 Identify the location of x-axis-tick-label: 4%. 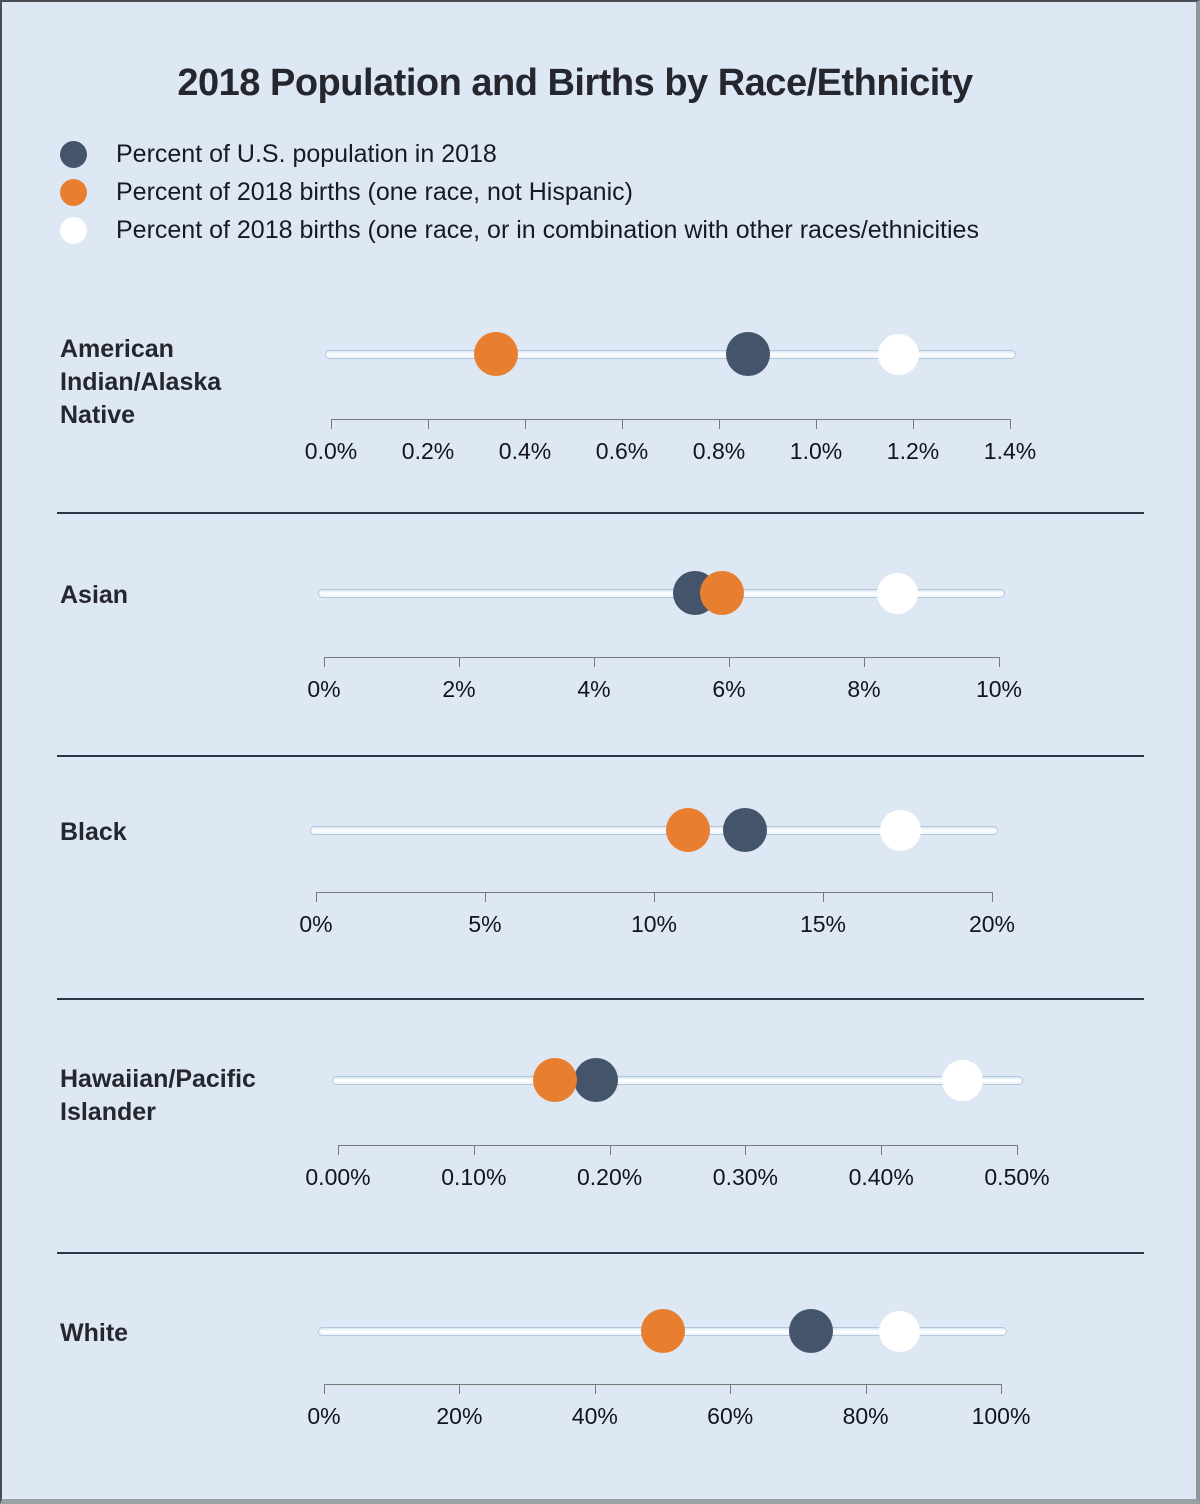
(594, 689).